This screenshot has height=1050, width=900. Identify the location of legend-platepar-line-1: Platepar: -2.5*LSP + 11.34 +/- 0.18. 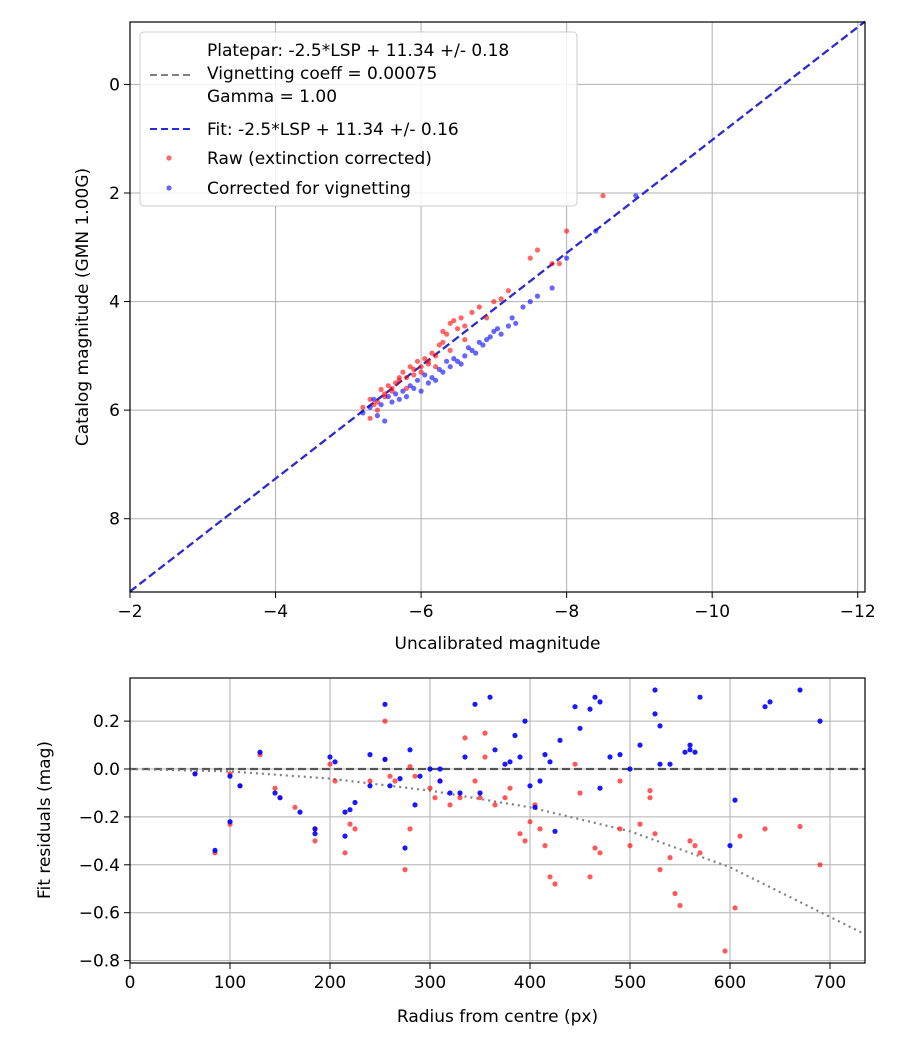
(358, 51).